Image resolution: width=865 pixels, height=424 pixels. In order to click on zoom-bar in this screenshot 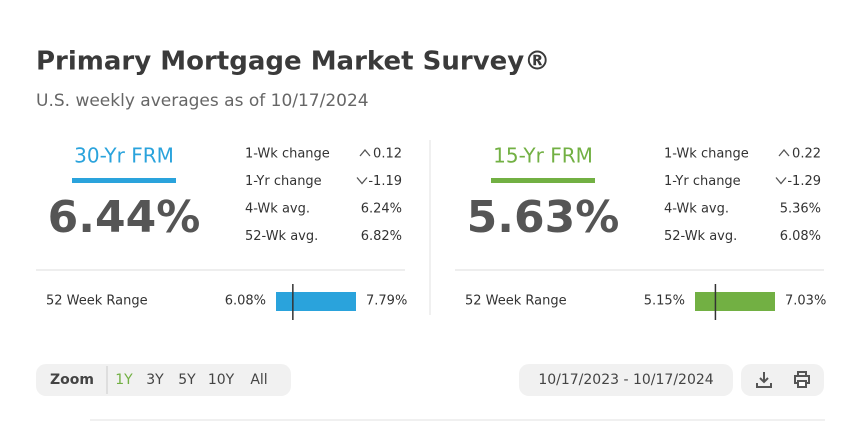, I will do `click(163, 380)`.